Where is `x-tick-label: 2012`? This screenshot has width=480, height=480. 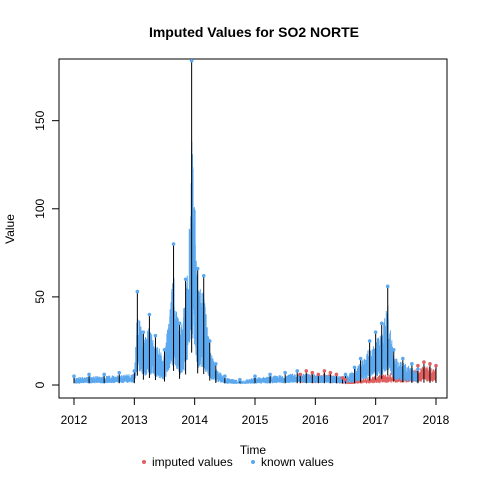
x-tick-label: 2012 is located at coordinates (74, 420).